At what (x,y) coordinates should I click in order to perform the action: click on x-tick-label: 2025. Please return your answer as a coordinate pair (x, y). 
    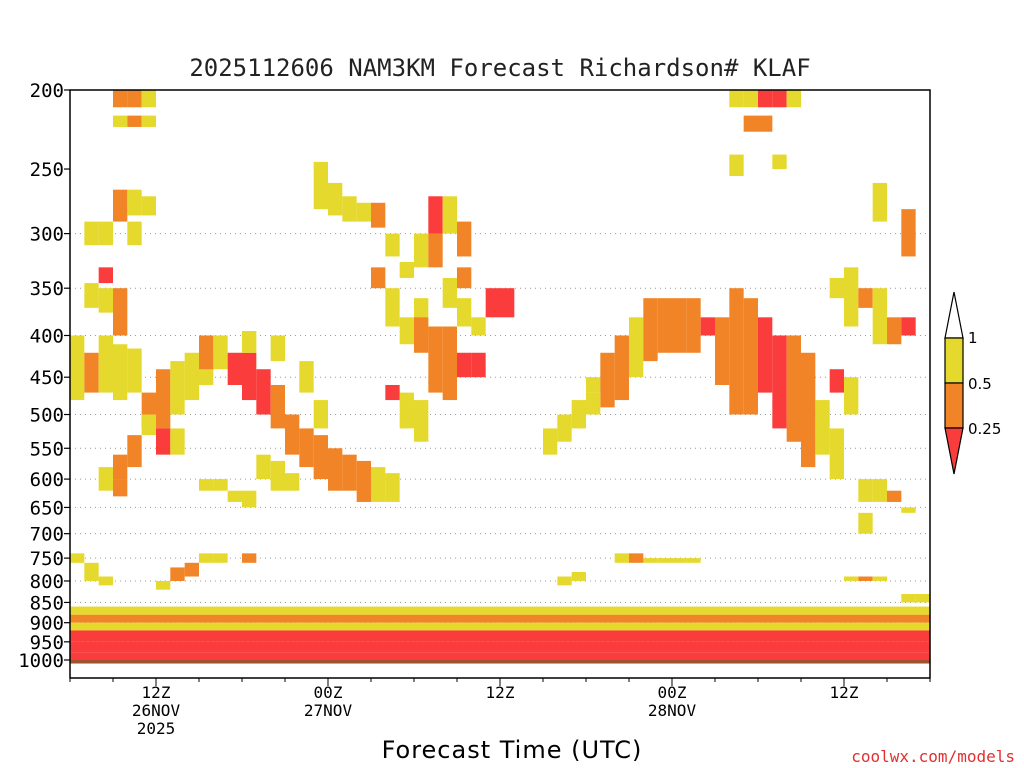
    Looking at the image, I should click on (156, 728).